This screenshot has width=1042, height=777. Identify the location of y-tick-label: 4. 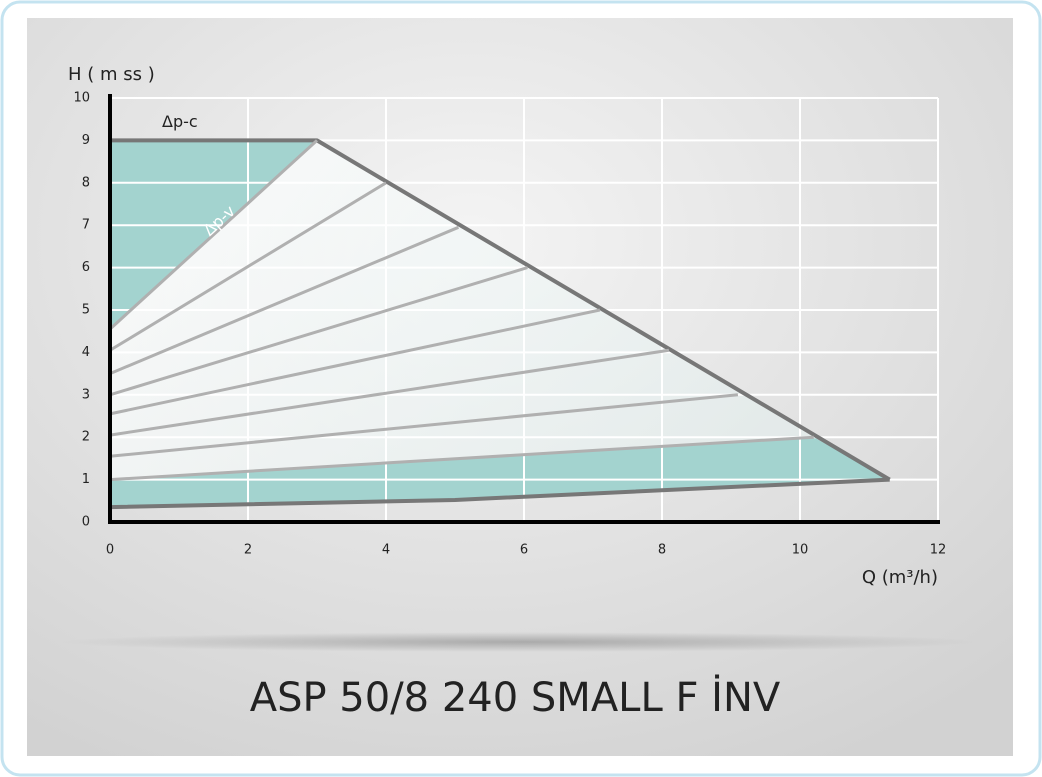
(86, 352).